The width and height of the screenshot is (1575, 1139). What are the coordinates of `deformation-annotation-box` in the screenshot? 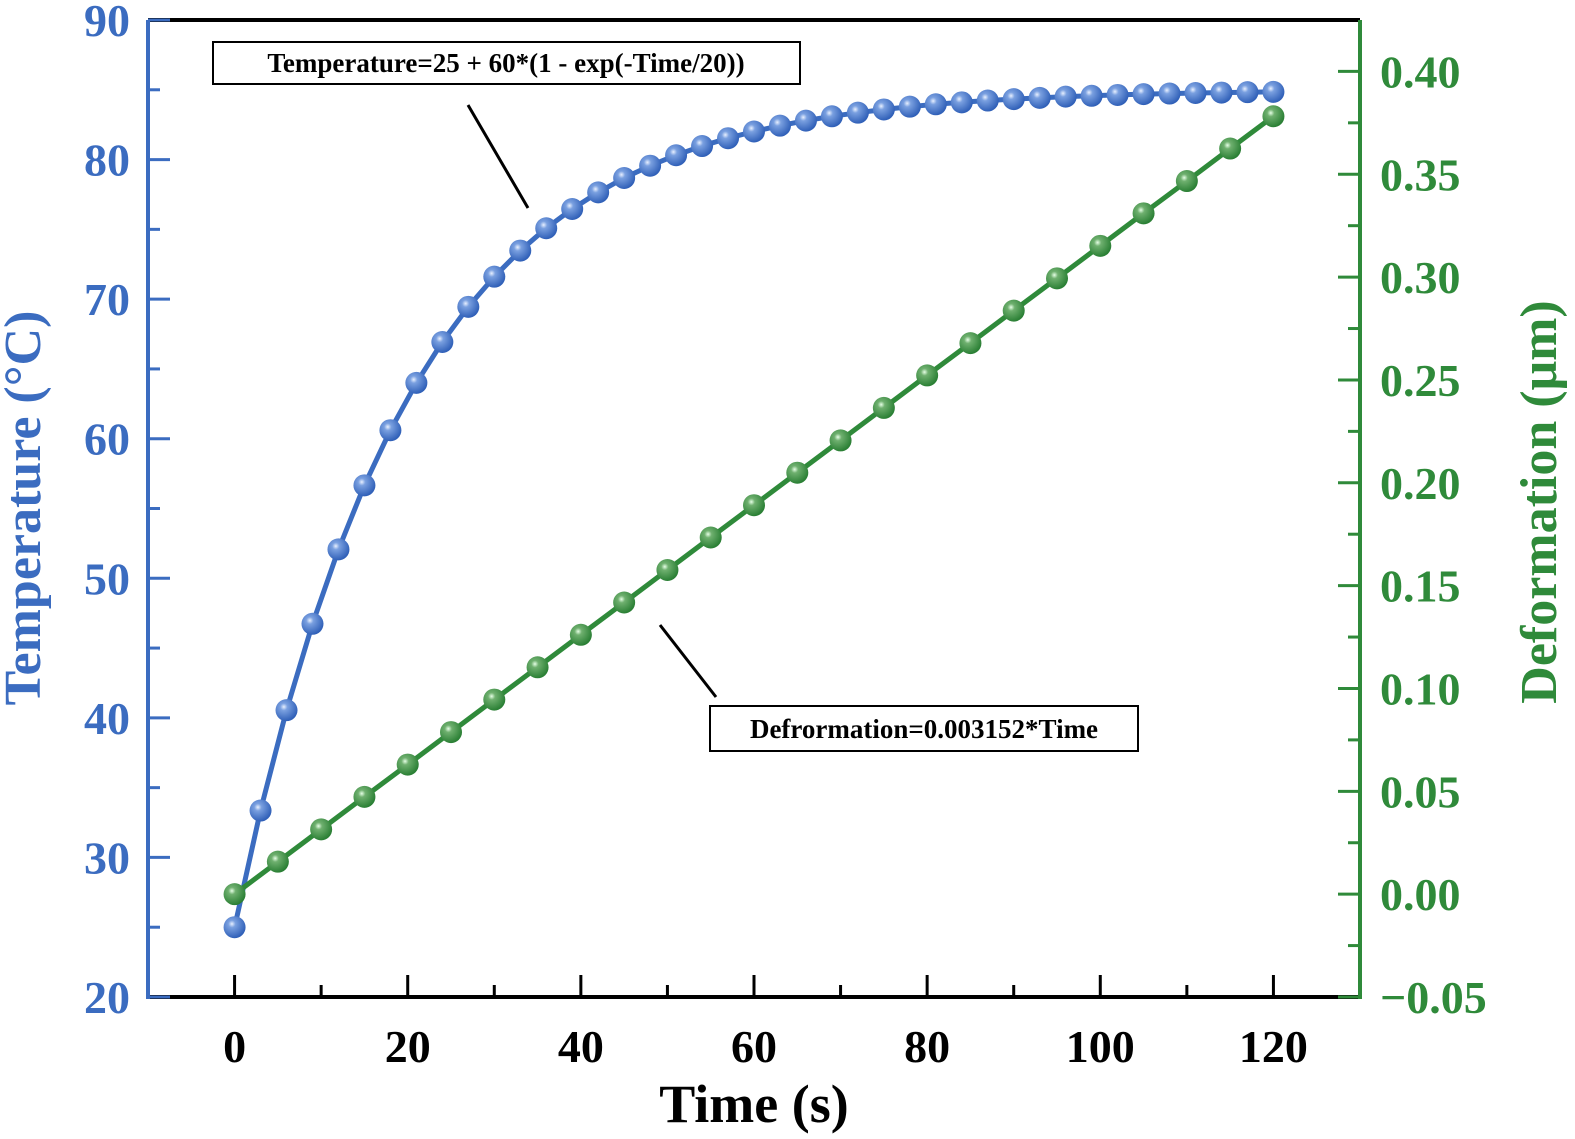 It's located at (924, 728).